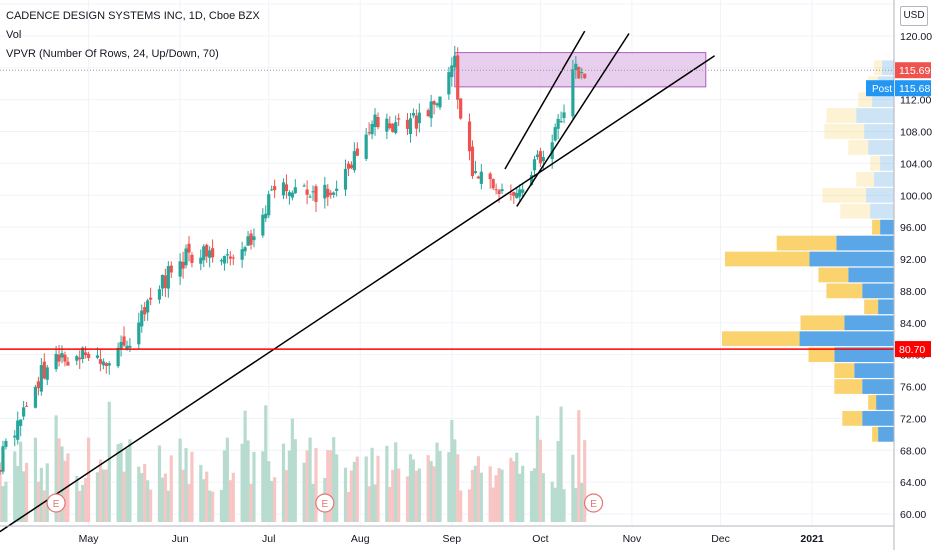 The image size is (932, 550). What do you see at coordinates (913, 70) in the screenshot?
I see `last-price-badge-bg` at bounding box center [913, 70].